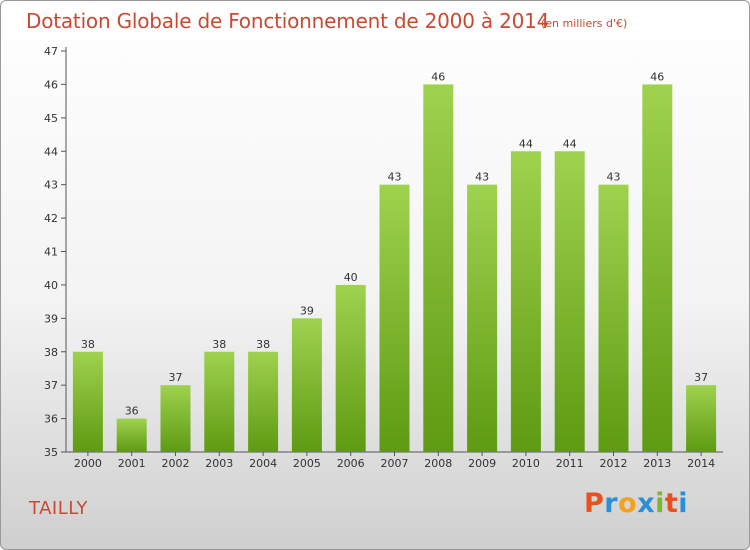  What do you see at coordinates (219, 463) in the screenshot?
I see `x-tick-label: 2003` at bounding box center [219, 463].